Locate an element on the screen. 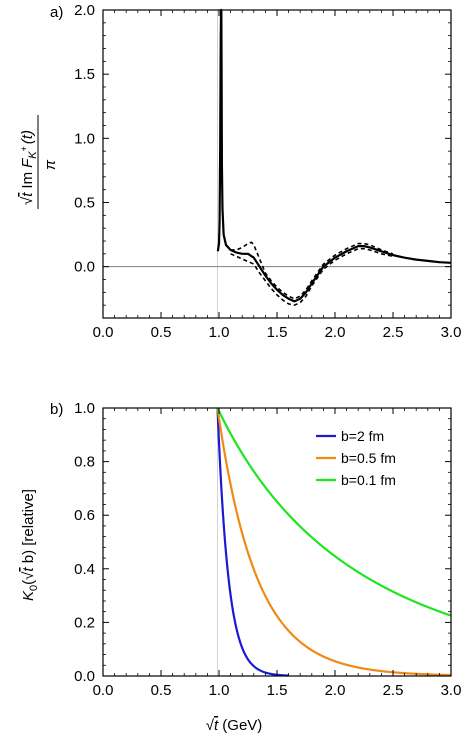 The image size is (469, 746). panel-b-legend: b=2 fm b=0.5 fm b=0.1 fm is located at coordinates (356, 458).